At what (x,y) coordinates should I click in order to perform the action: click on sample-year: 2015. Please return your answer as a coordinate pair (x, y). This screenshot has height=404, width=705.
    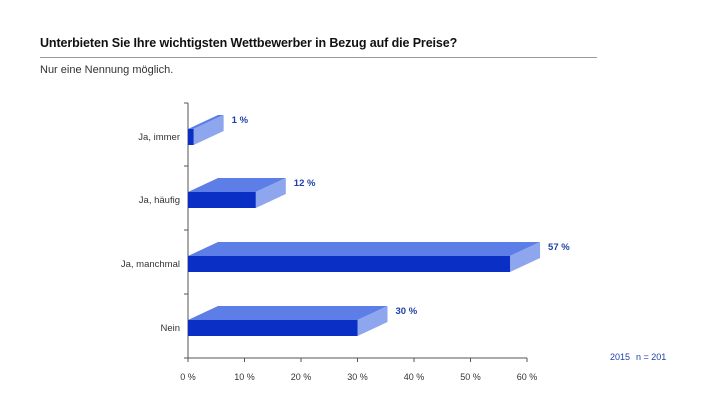
    Looking at the image, I should click on (620, 357).